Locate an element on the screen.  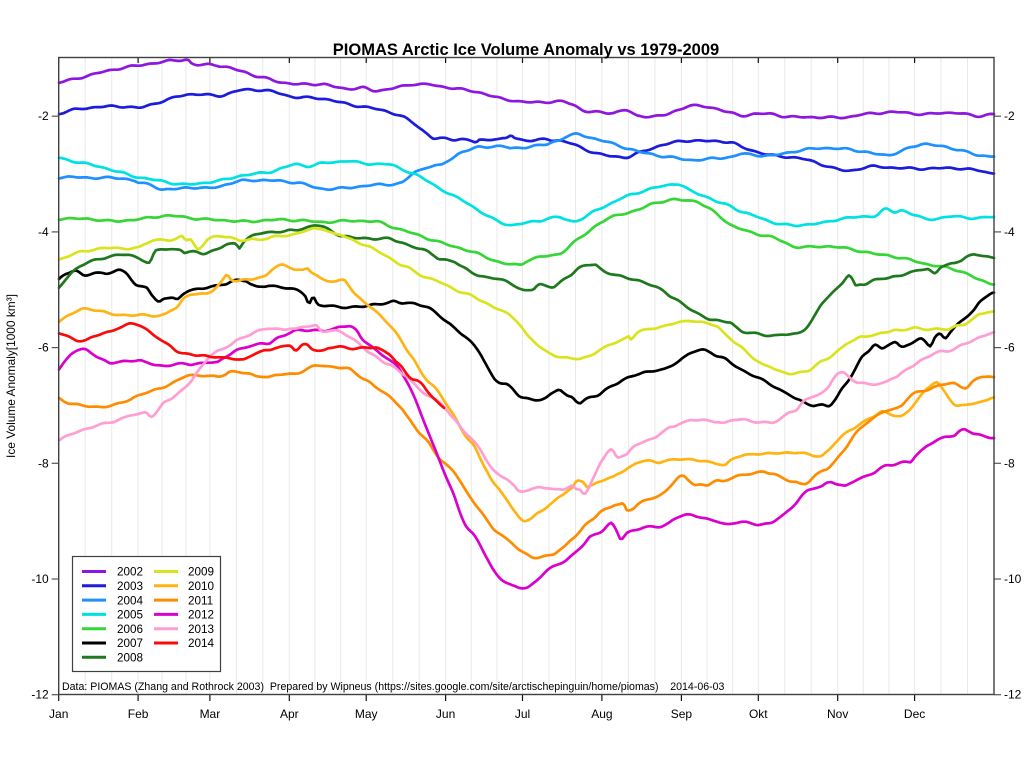
svg-text: 2014 is located at coordinates (201, 643).